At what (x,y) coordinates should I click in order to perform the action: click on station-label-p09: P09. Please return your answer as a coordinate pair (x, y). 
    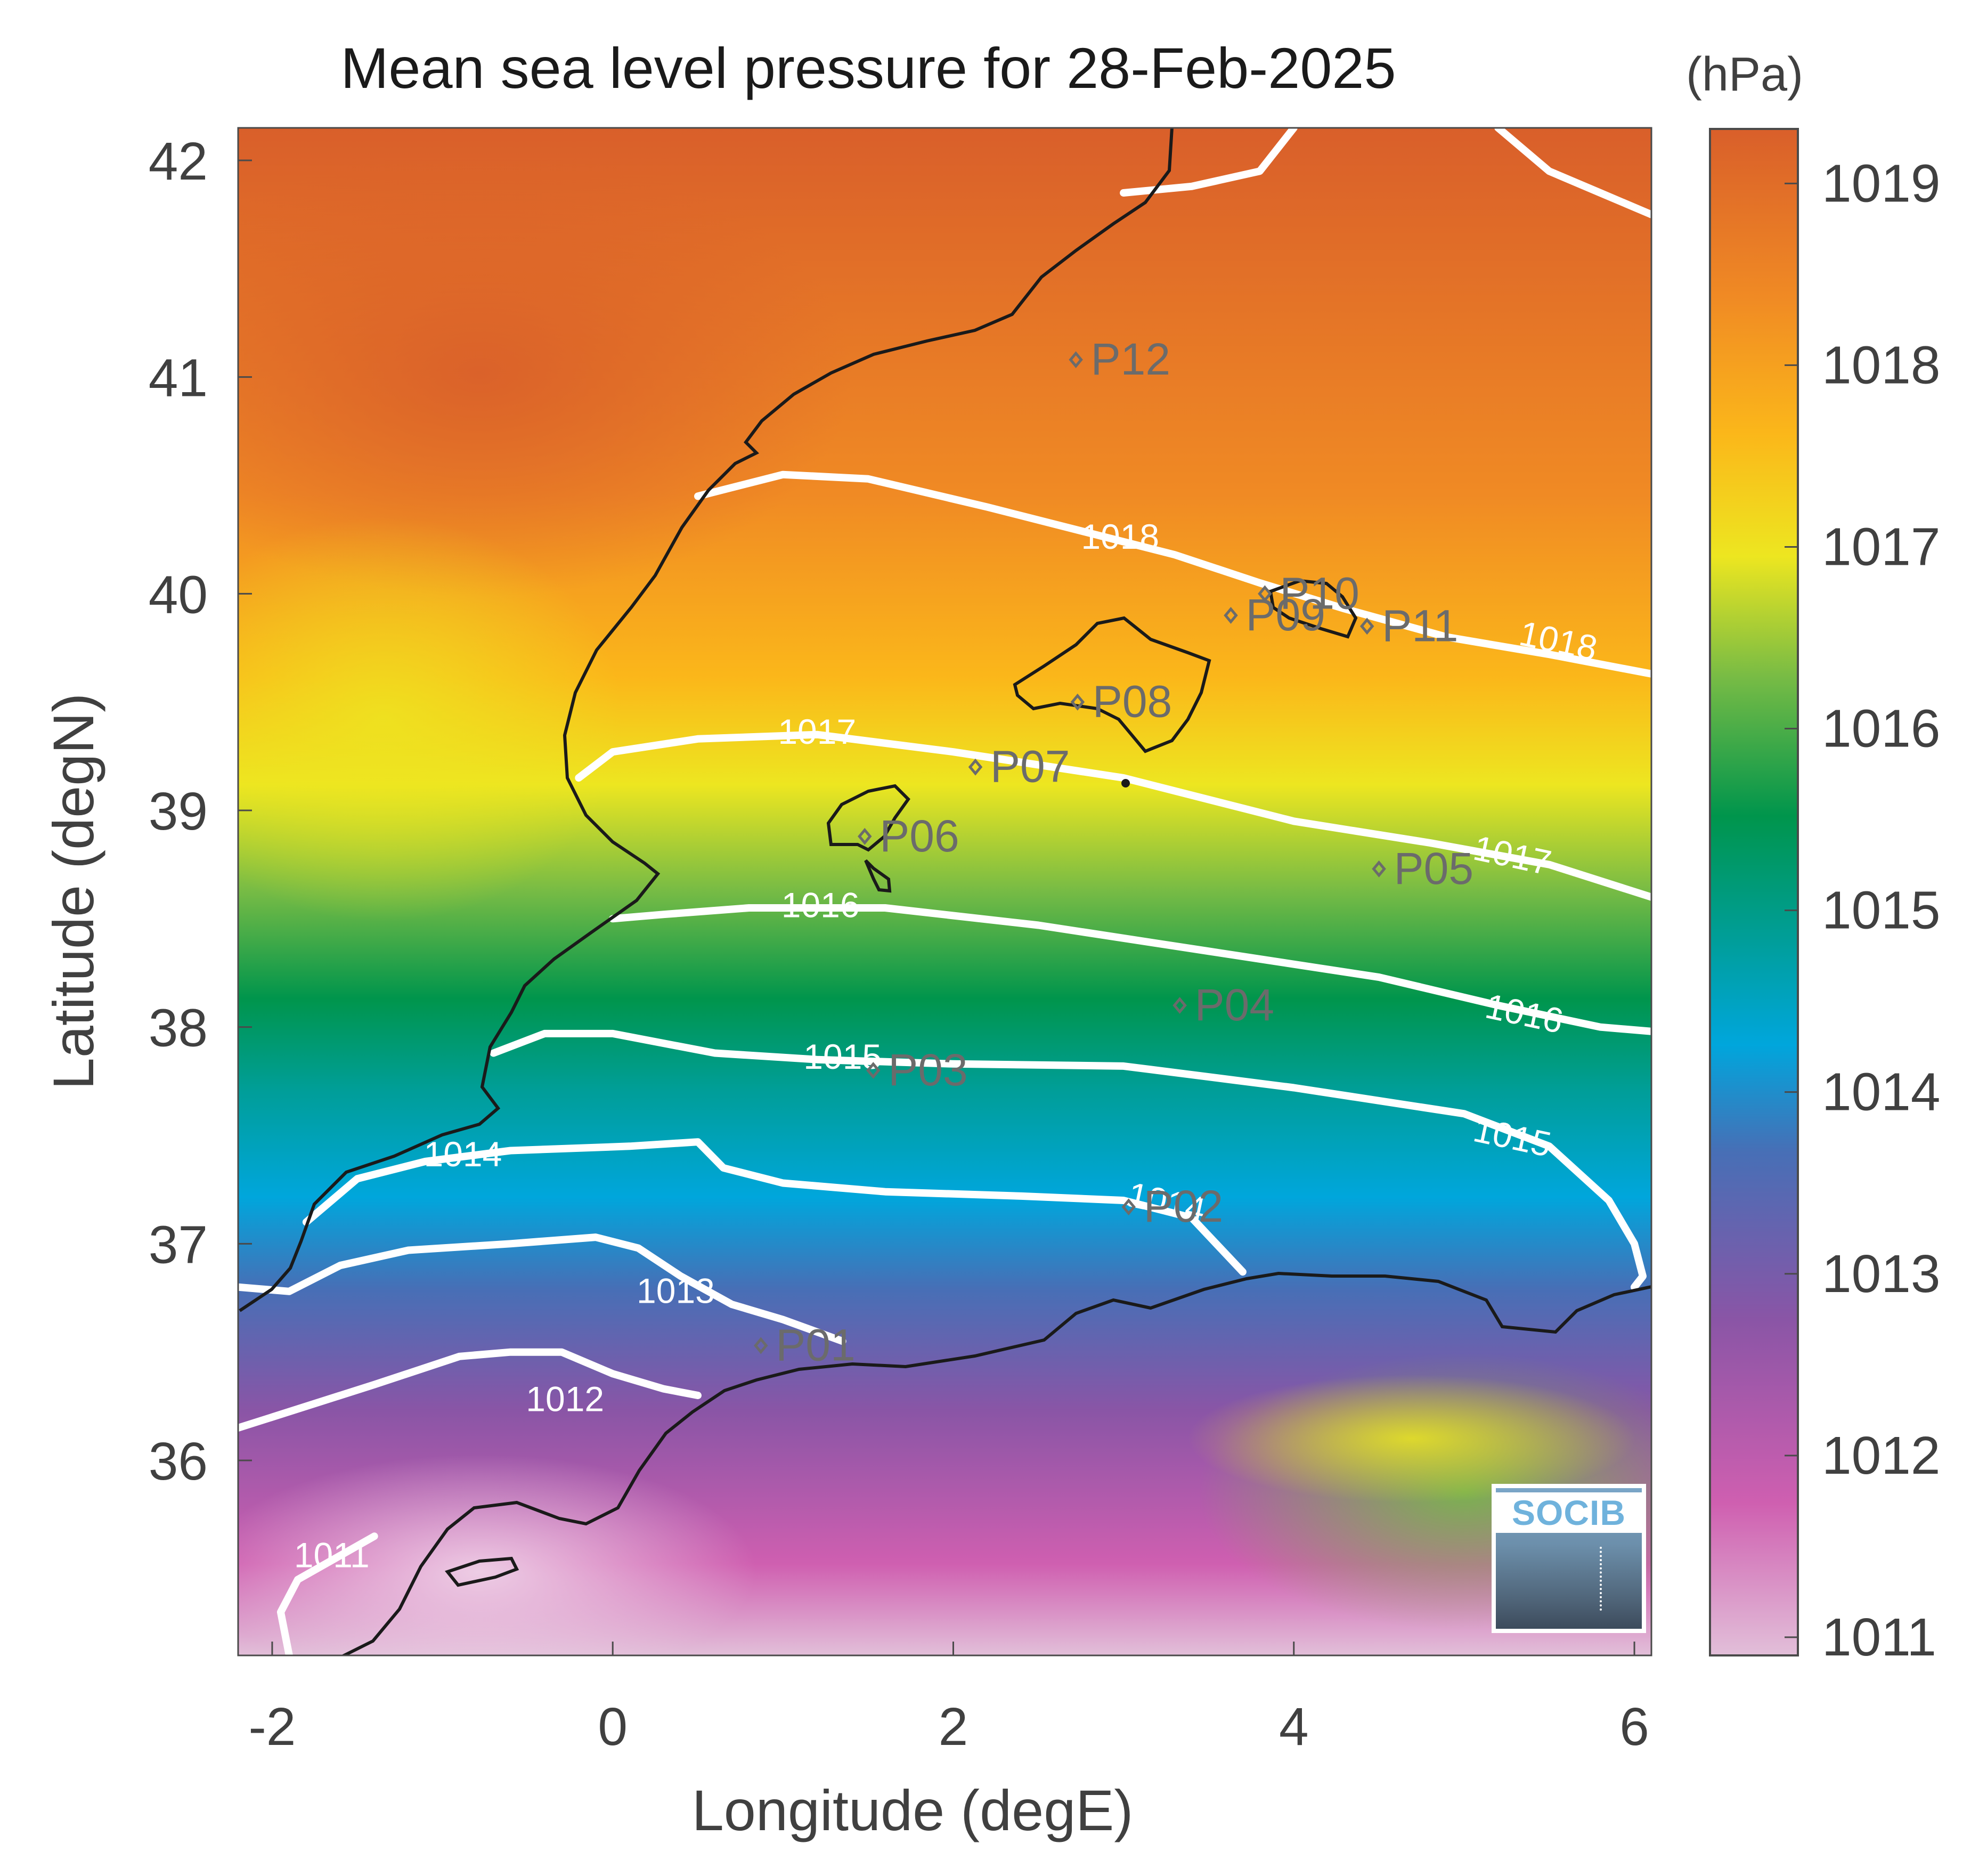
    Looking at the image, I should click on (1285, 615).